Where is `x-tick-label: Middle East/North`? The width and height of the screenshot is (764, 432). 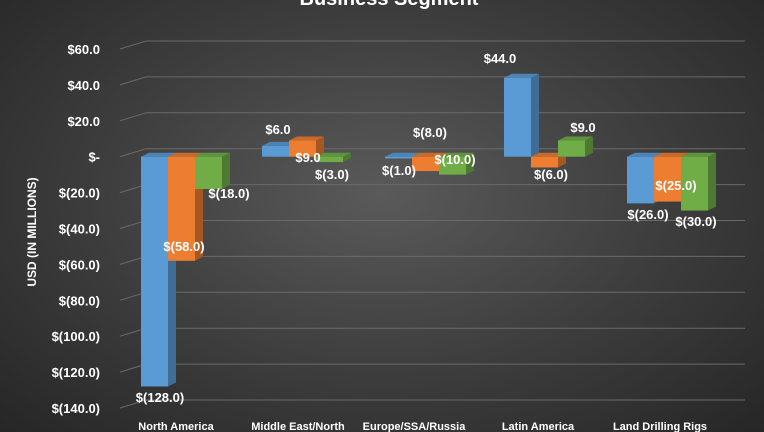
x-tick-label: Middle East/North is located at coordinates (298, 426).